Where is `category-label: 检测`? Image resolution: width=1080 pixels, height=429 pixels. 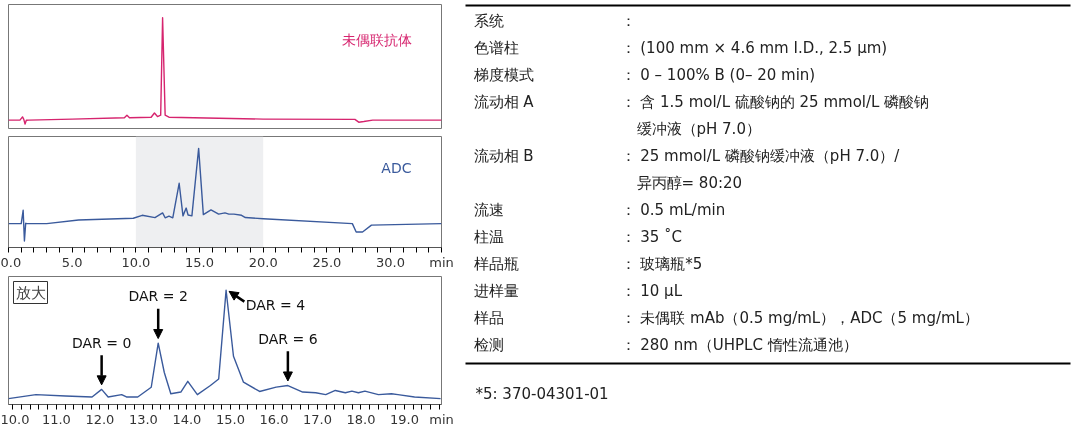 category-label: 检测 is located at coordinates (488, 344).